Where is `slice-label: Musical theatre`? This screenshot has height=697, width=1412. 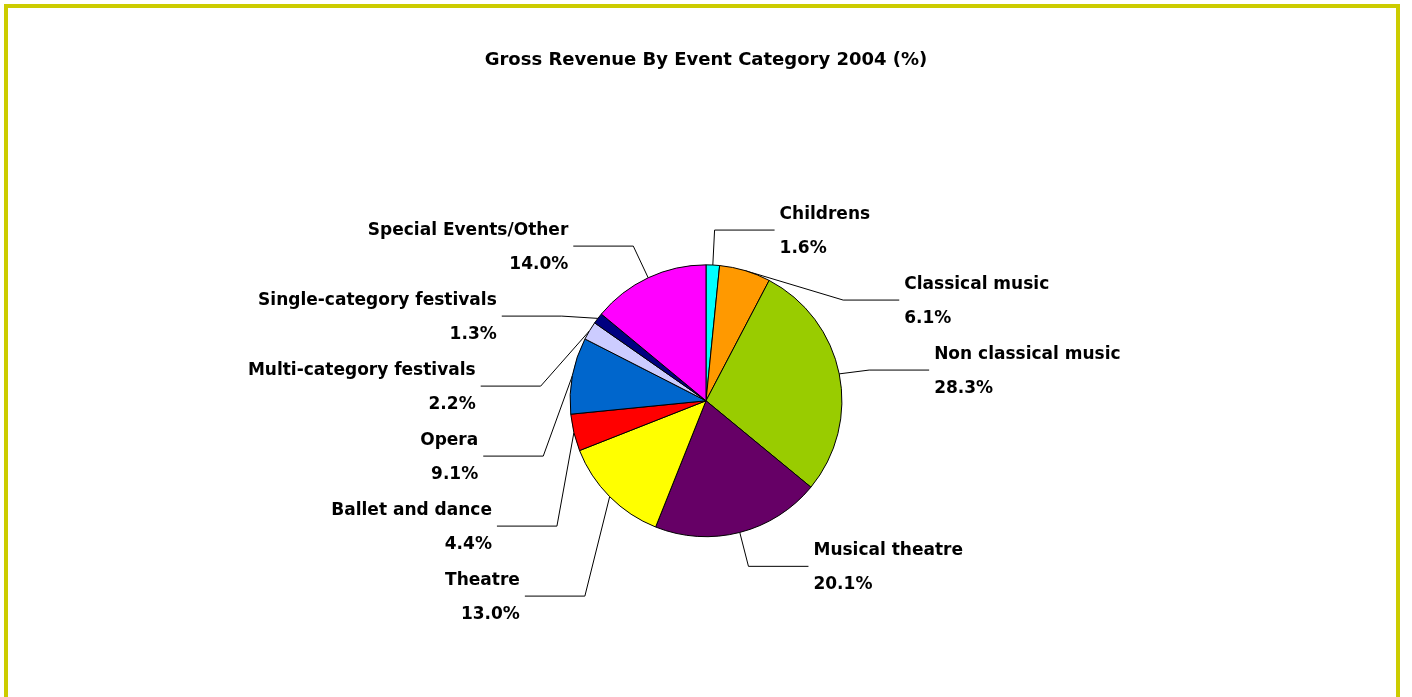 slice-label: Musical theatre is located at coordinates (888, 549).